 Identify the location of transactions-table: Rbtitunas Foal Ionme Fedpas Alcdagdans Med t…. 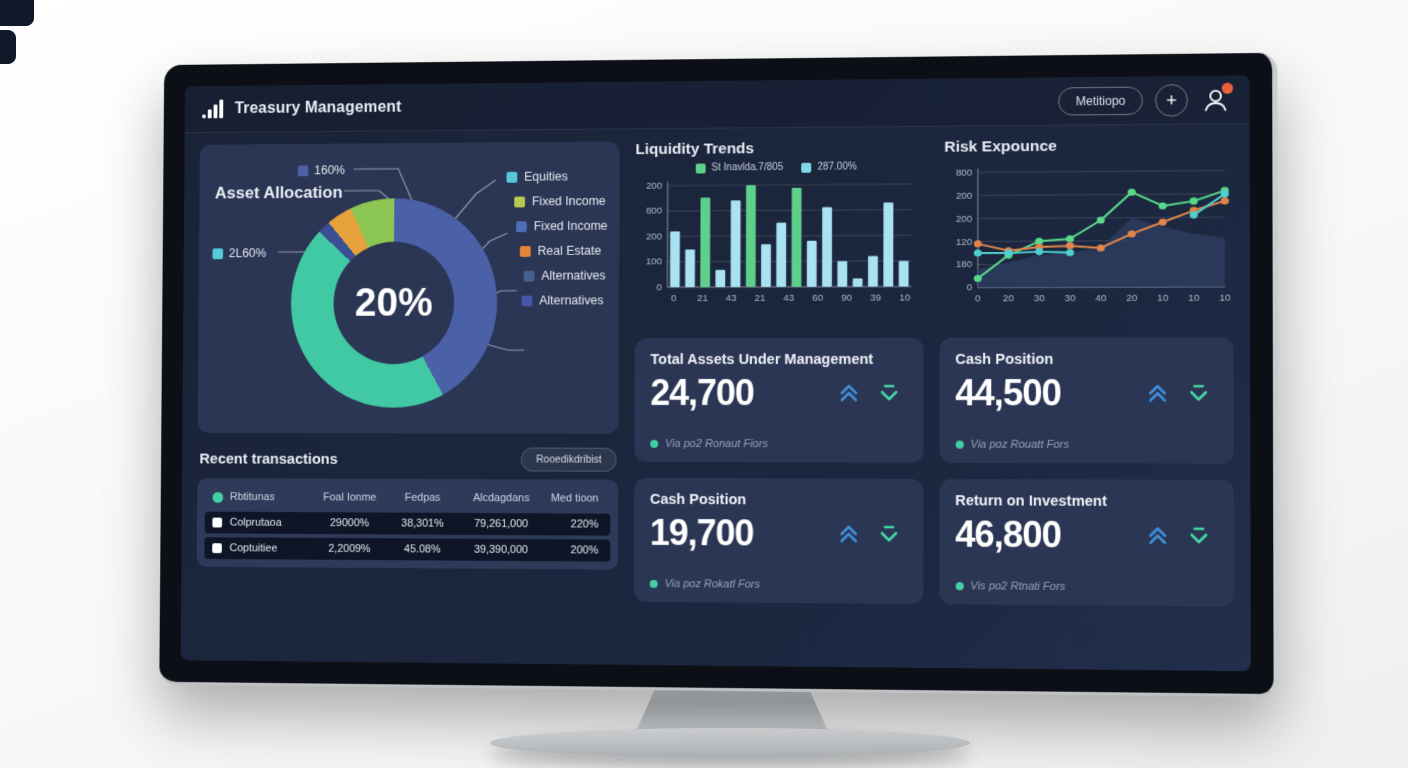
(407, 524).